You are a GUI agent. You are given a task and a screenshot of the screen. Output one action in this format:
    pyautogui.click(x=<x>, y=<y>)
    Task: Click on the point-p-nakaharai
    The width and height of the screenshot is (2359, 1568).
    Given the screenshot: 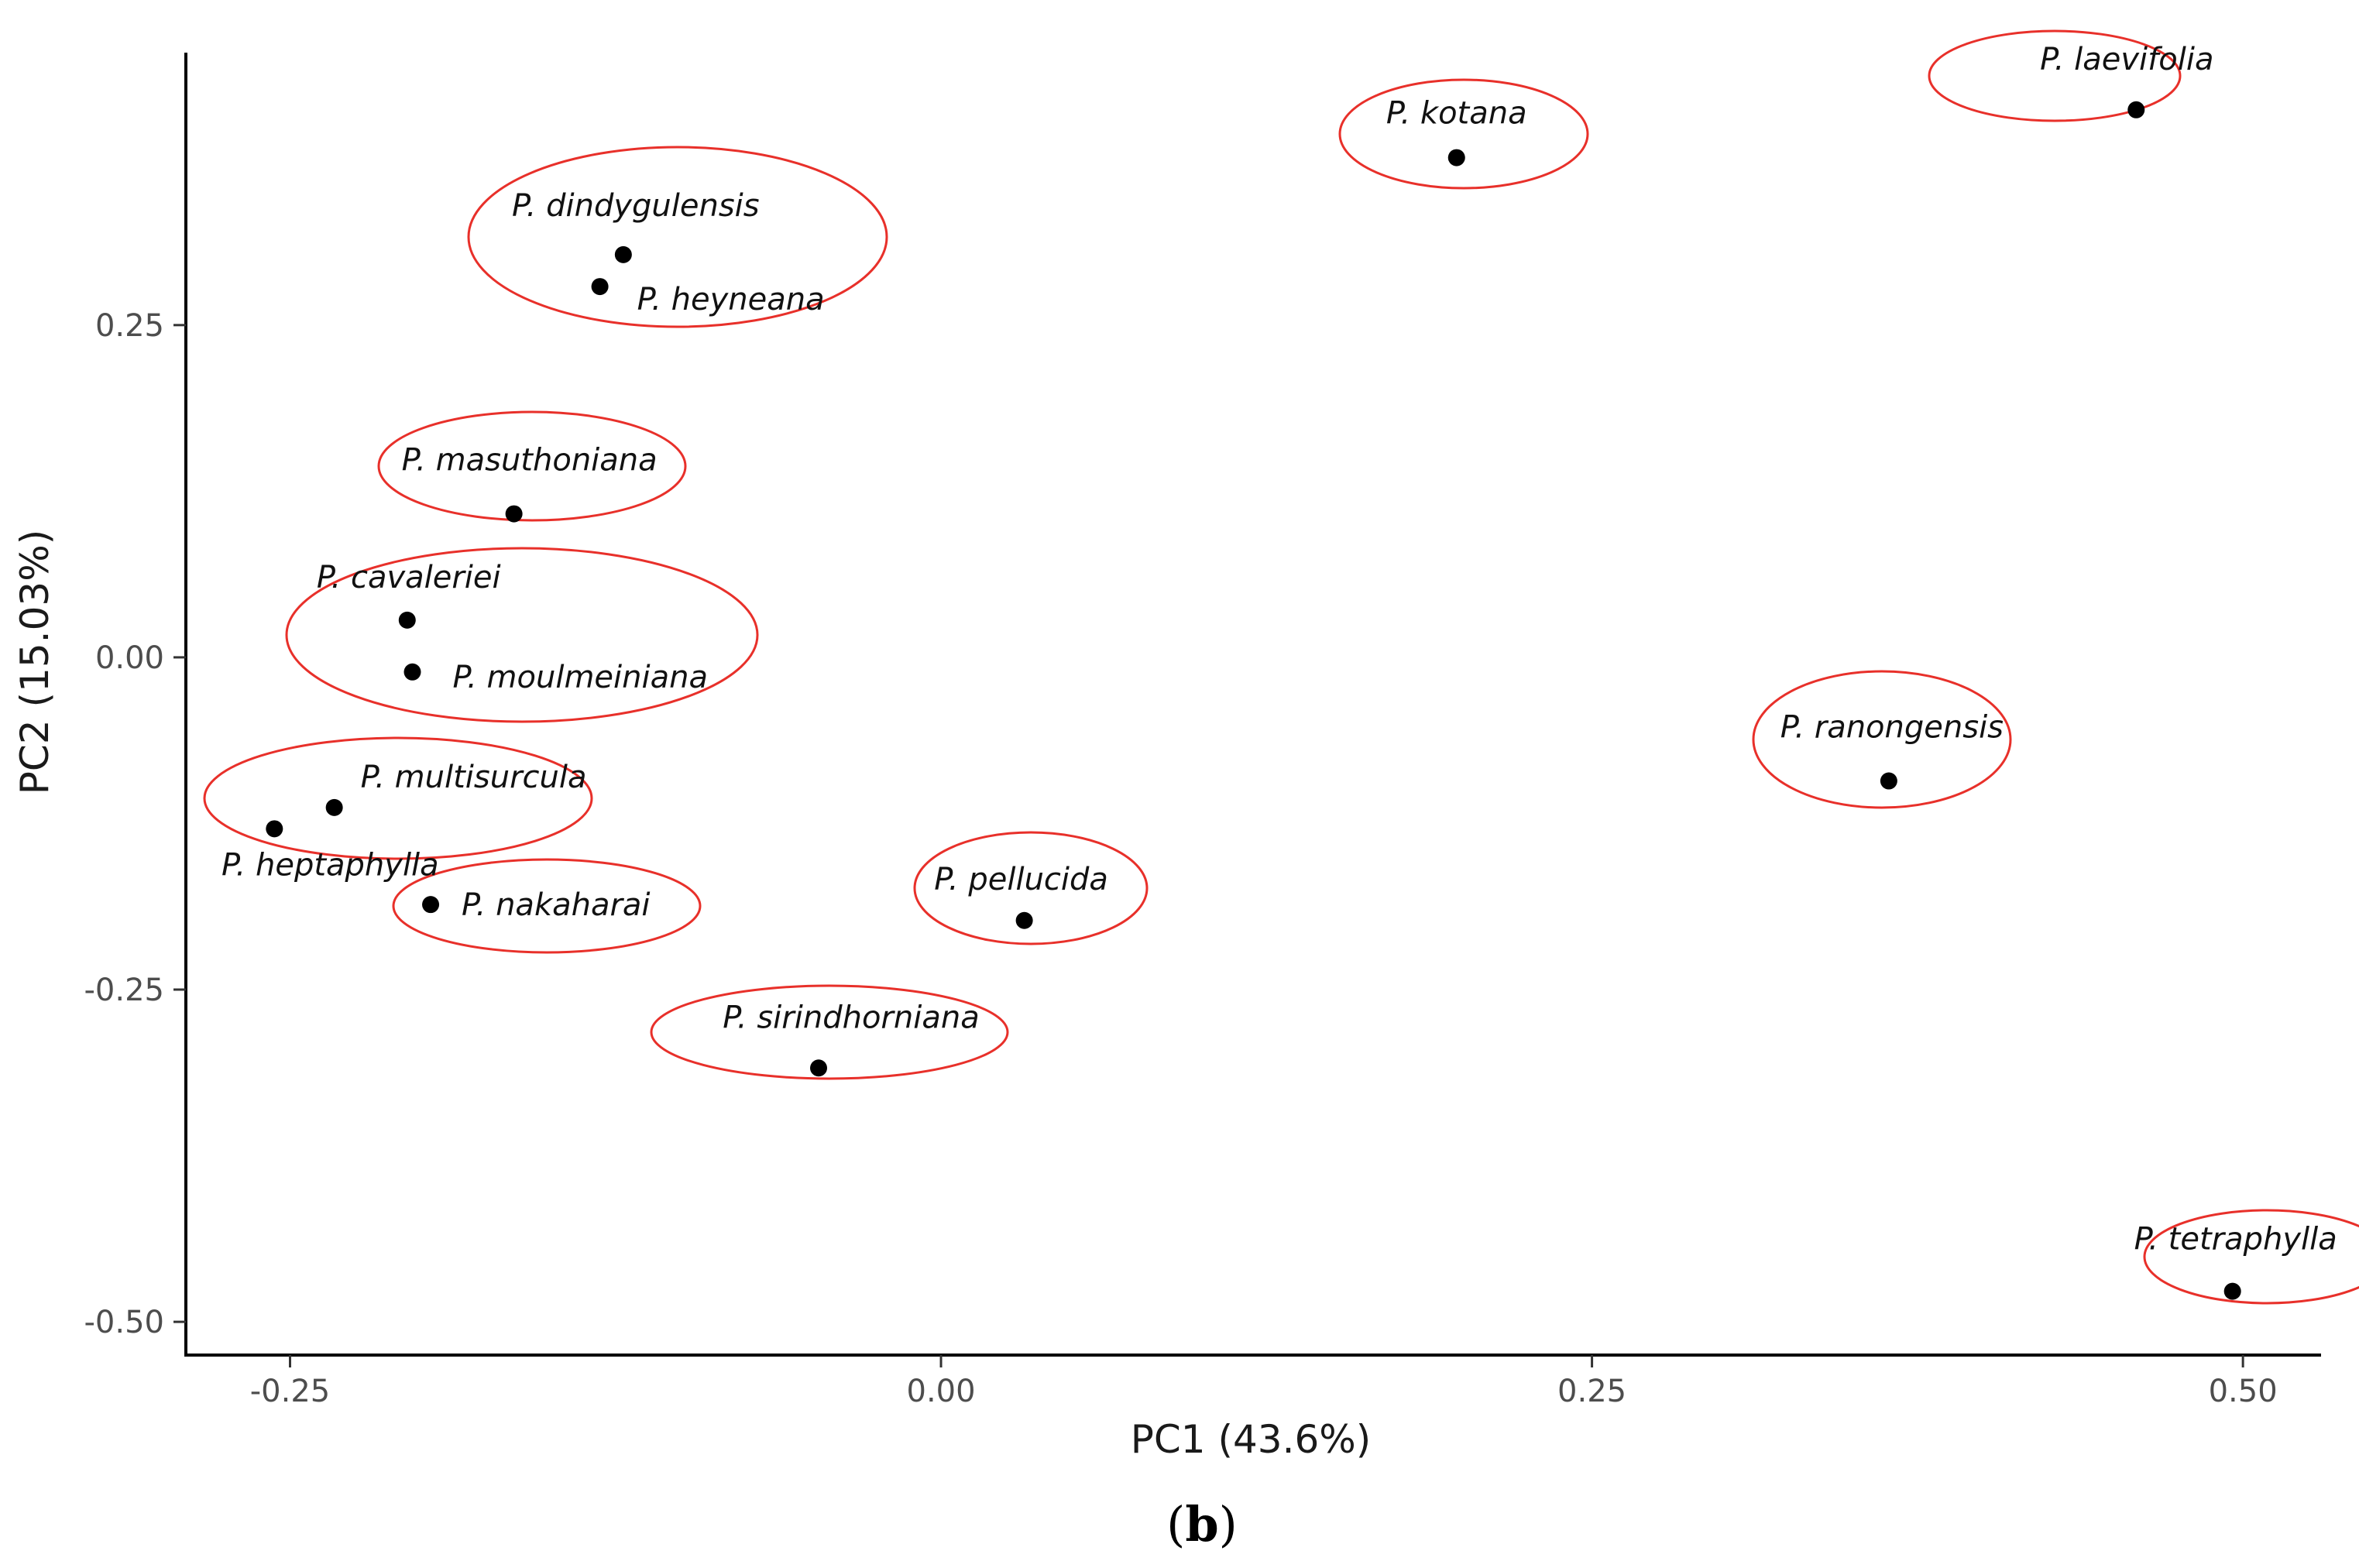 What is the action you would take?
    pyautogui.click(x=431, y=905)
    